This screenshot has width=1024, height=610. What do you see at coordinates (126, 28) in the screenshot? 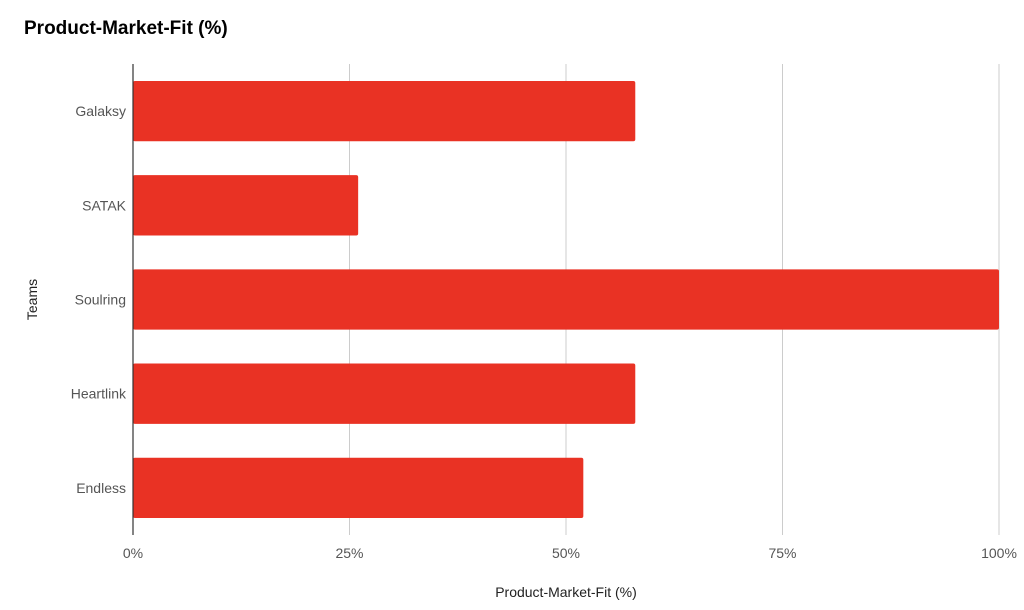
I see `chart-title: Product-Market-Fit (%)` at bounding box center [126, 28].